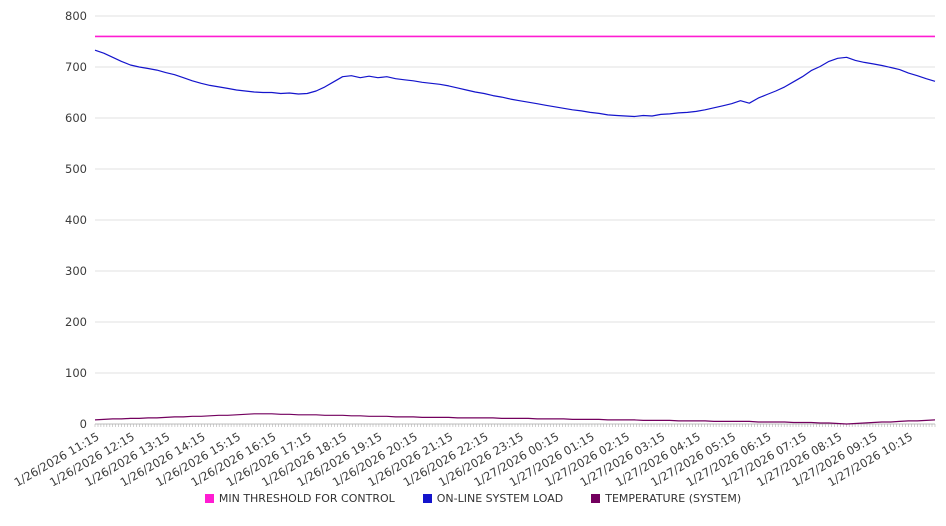 This screenshot has width=946, height=526. I want to click on y-tick-label: 0, so click(83, 424).